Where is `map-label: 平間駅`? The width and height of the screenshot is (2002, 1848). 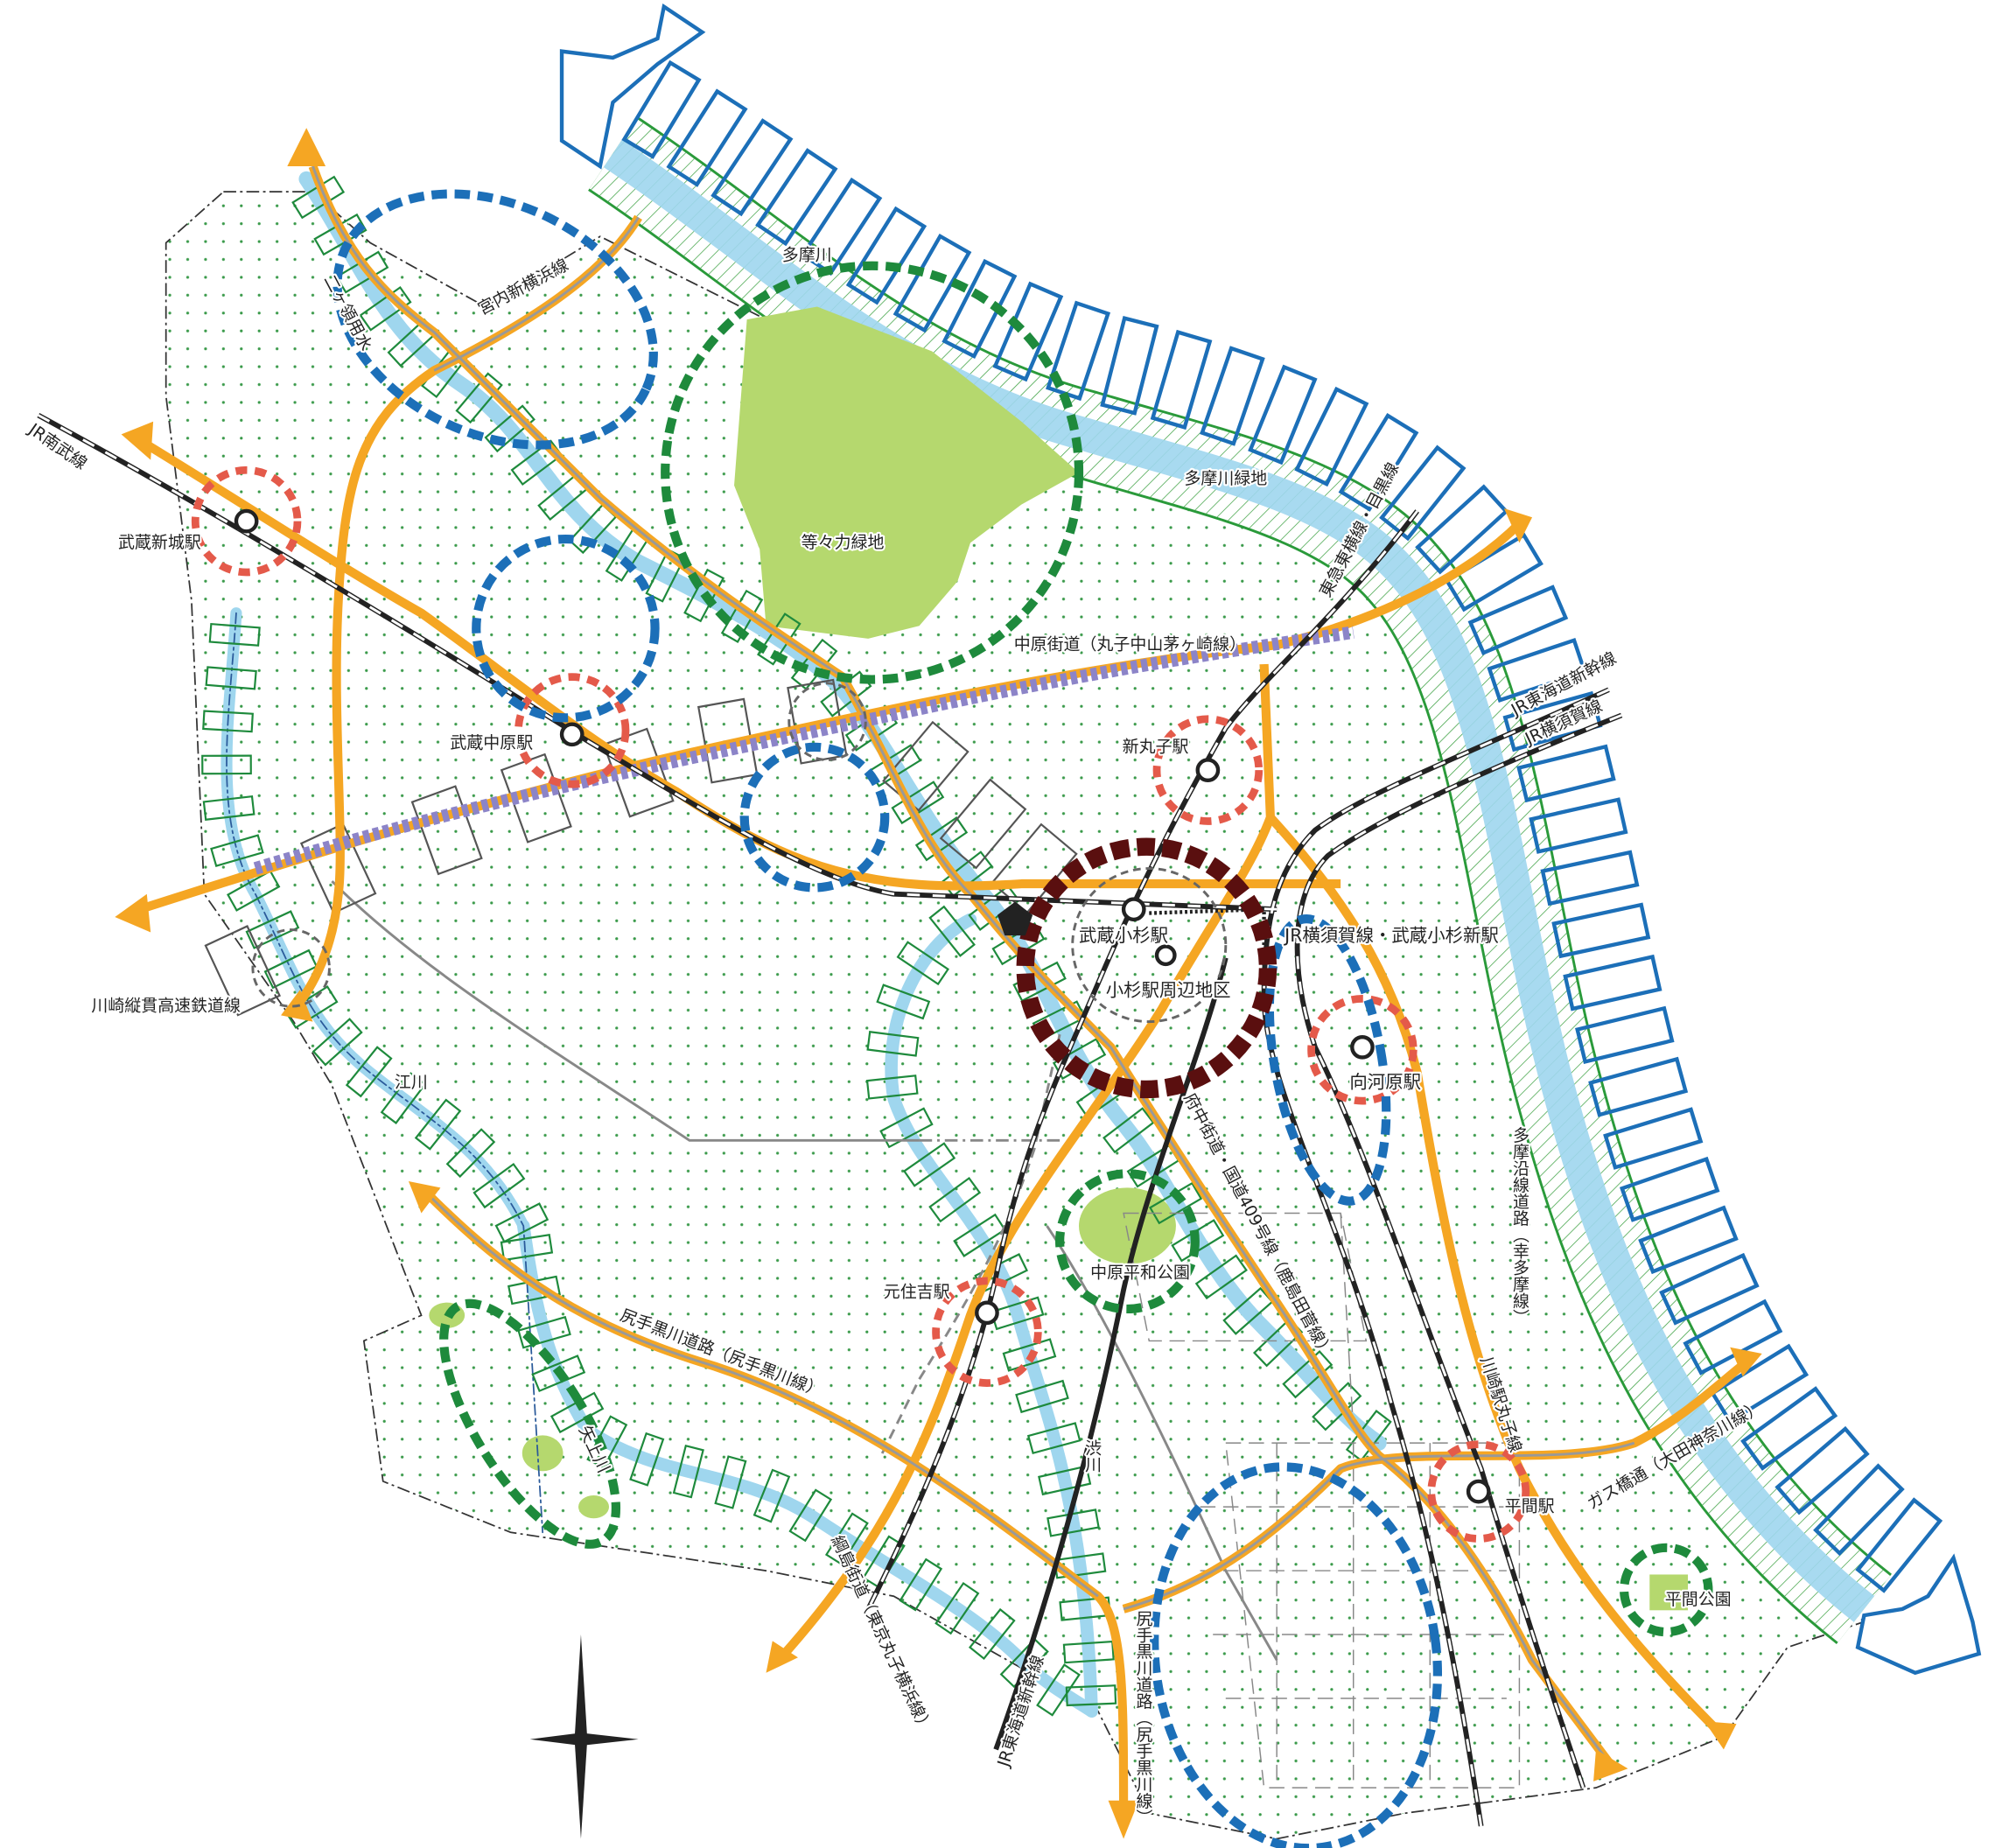
map-label: 平間駅 is located at coordinates (1530, 1506).